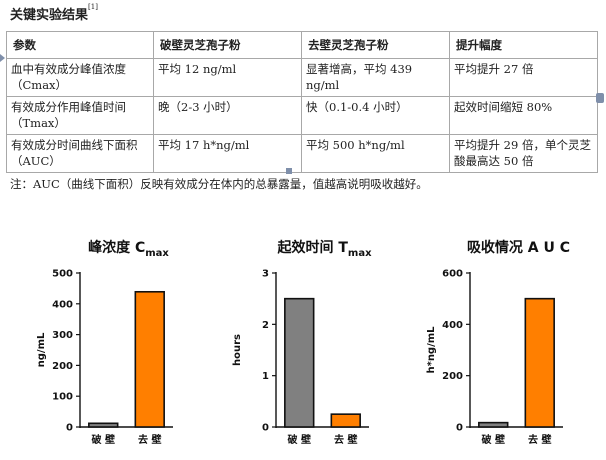 This screenshot has width=606, height=460. I want to click on header-broken-wall: 破壁灵芝孢子粉, so click(227, 45).